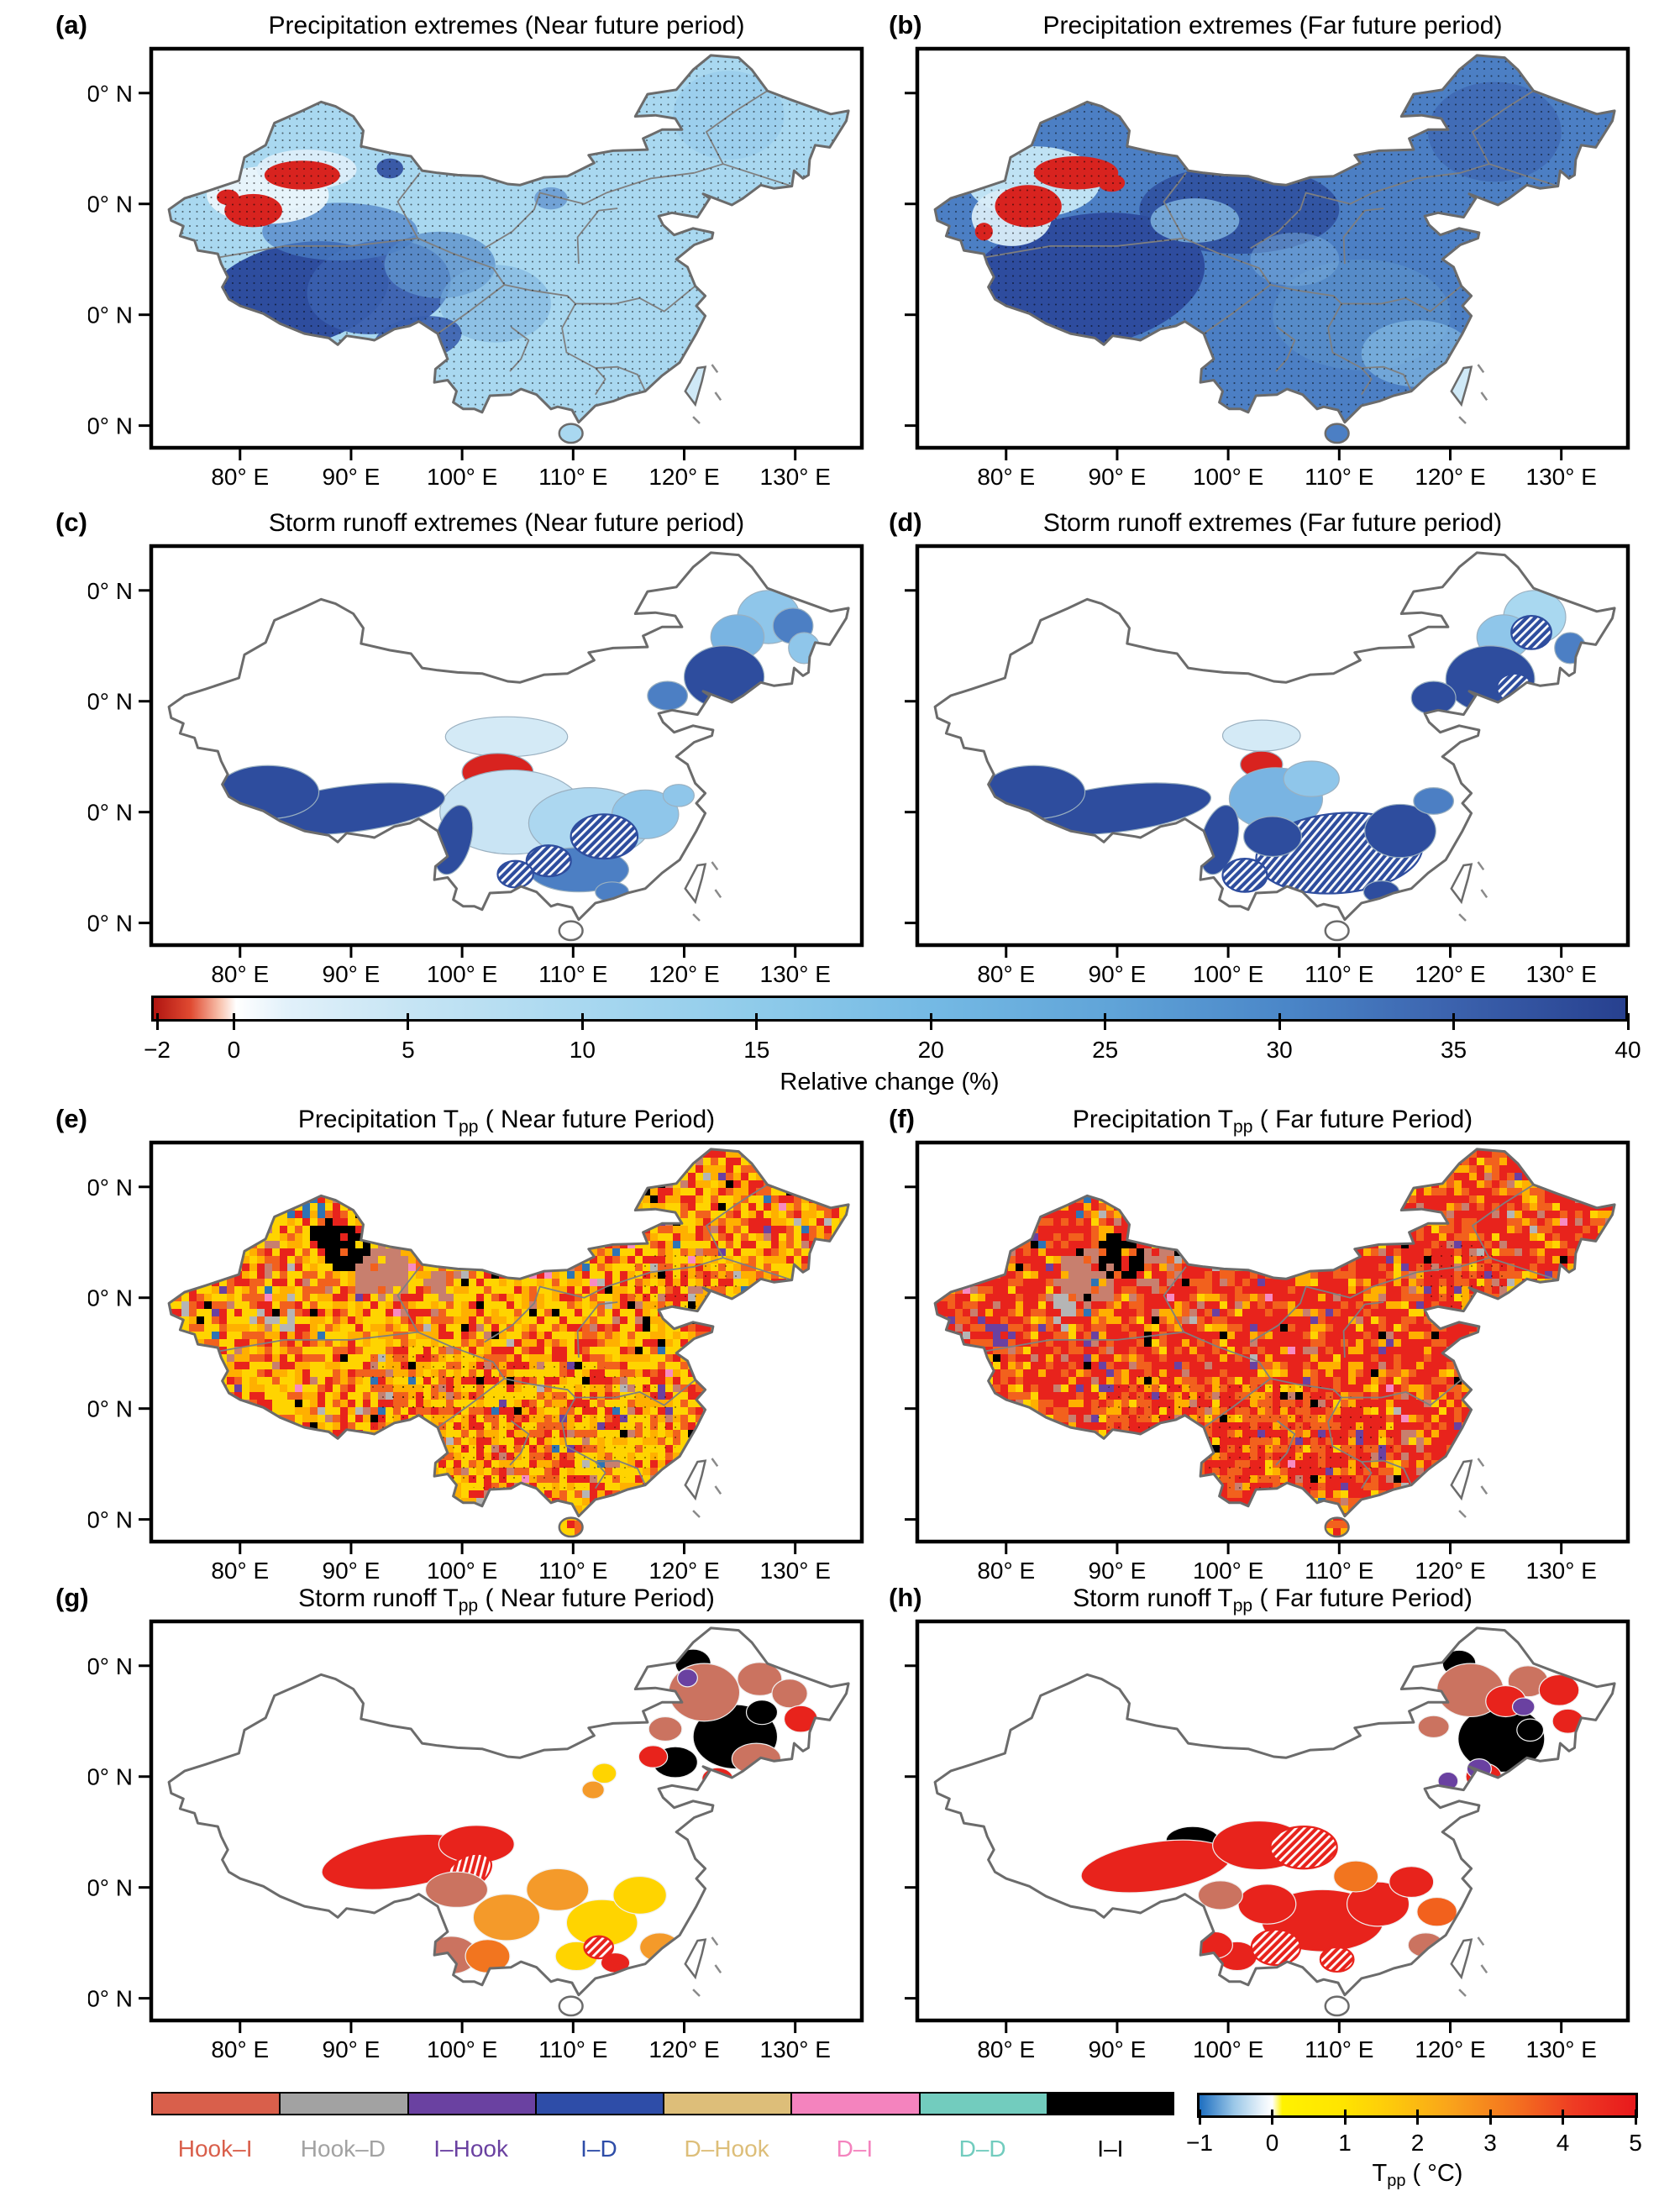 This screenshot has height=2191, width=1680. I want to click on colorbar-tick-label: 4, so click(1563, 2143).